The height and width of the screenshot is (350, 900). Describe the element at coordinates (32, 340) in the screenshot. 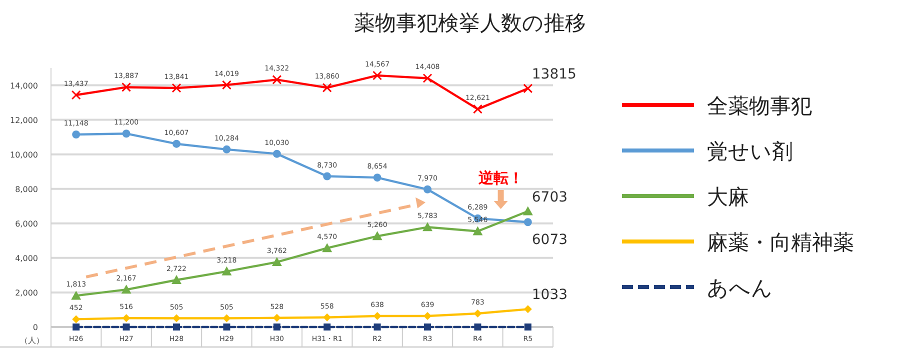

I see `y-axis-title: （人）` at that location.